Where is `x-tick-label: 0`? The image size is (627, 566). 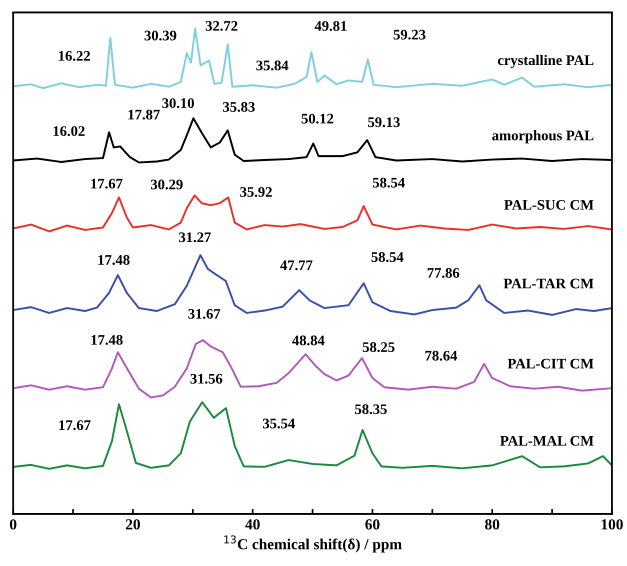 x-tick-label: 0 is located at coordinates (13, 524).